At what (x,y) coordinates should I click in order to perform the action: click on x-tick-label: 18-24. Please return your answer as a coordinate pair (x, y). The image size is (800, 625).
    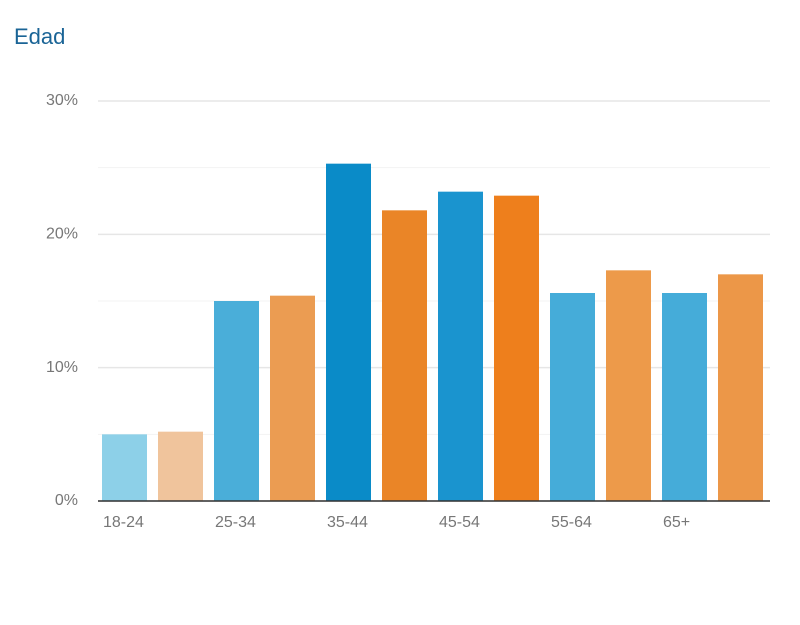
    Looking at the image, I should click on (123, 522).